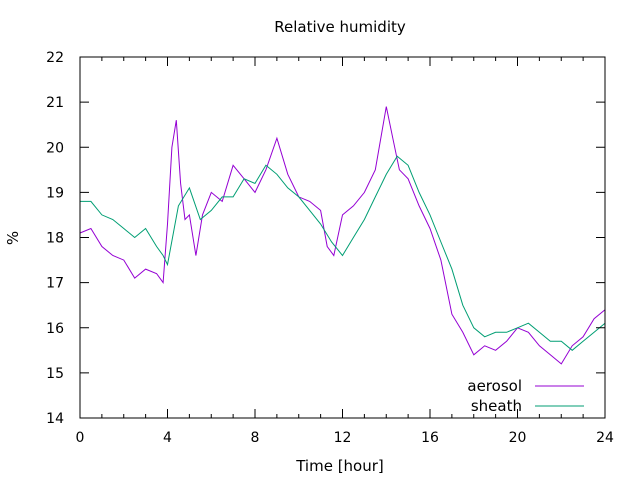 This screenshot has height=480, width=640. I want to click on x-tick-label: 0, so click(80, 438).